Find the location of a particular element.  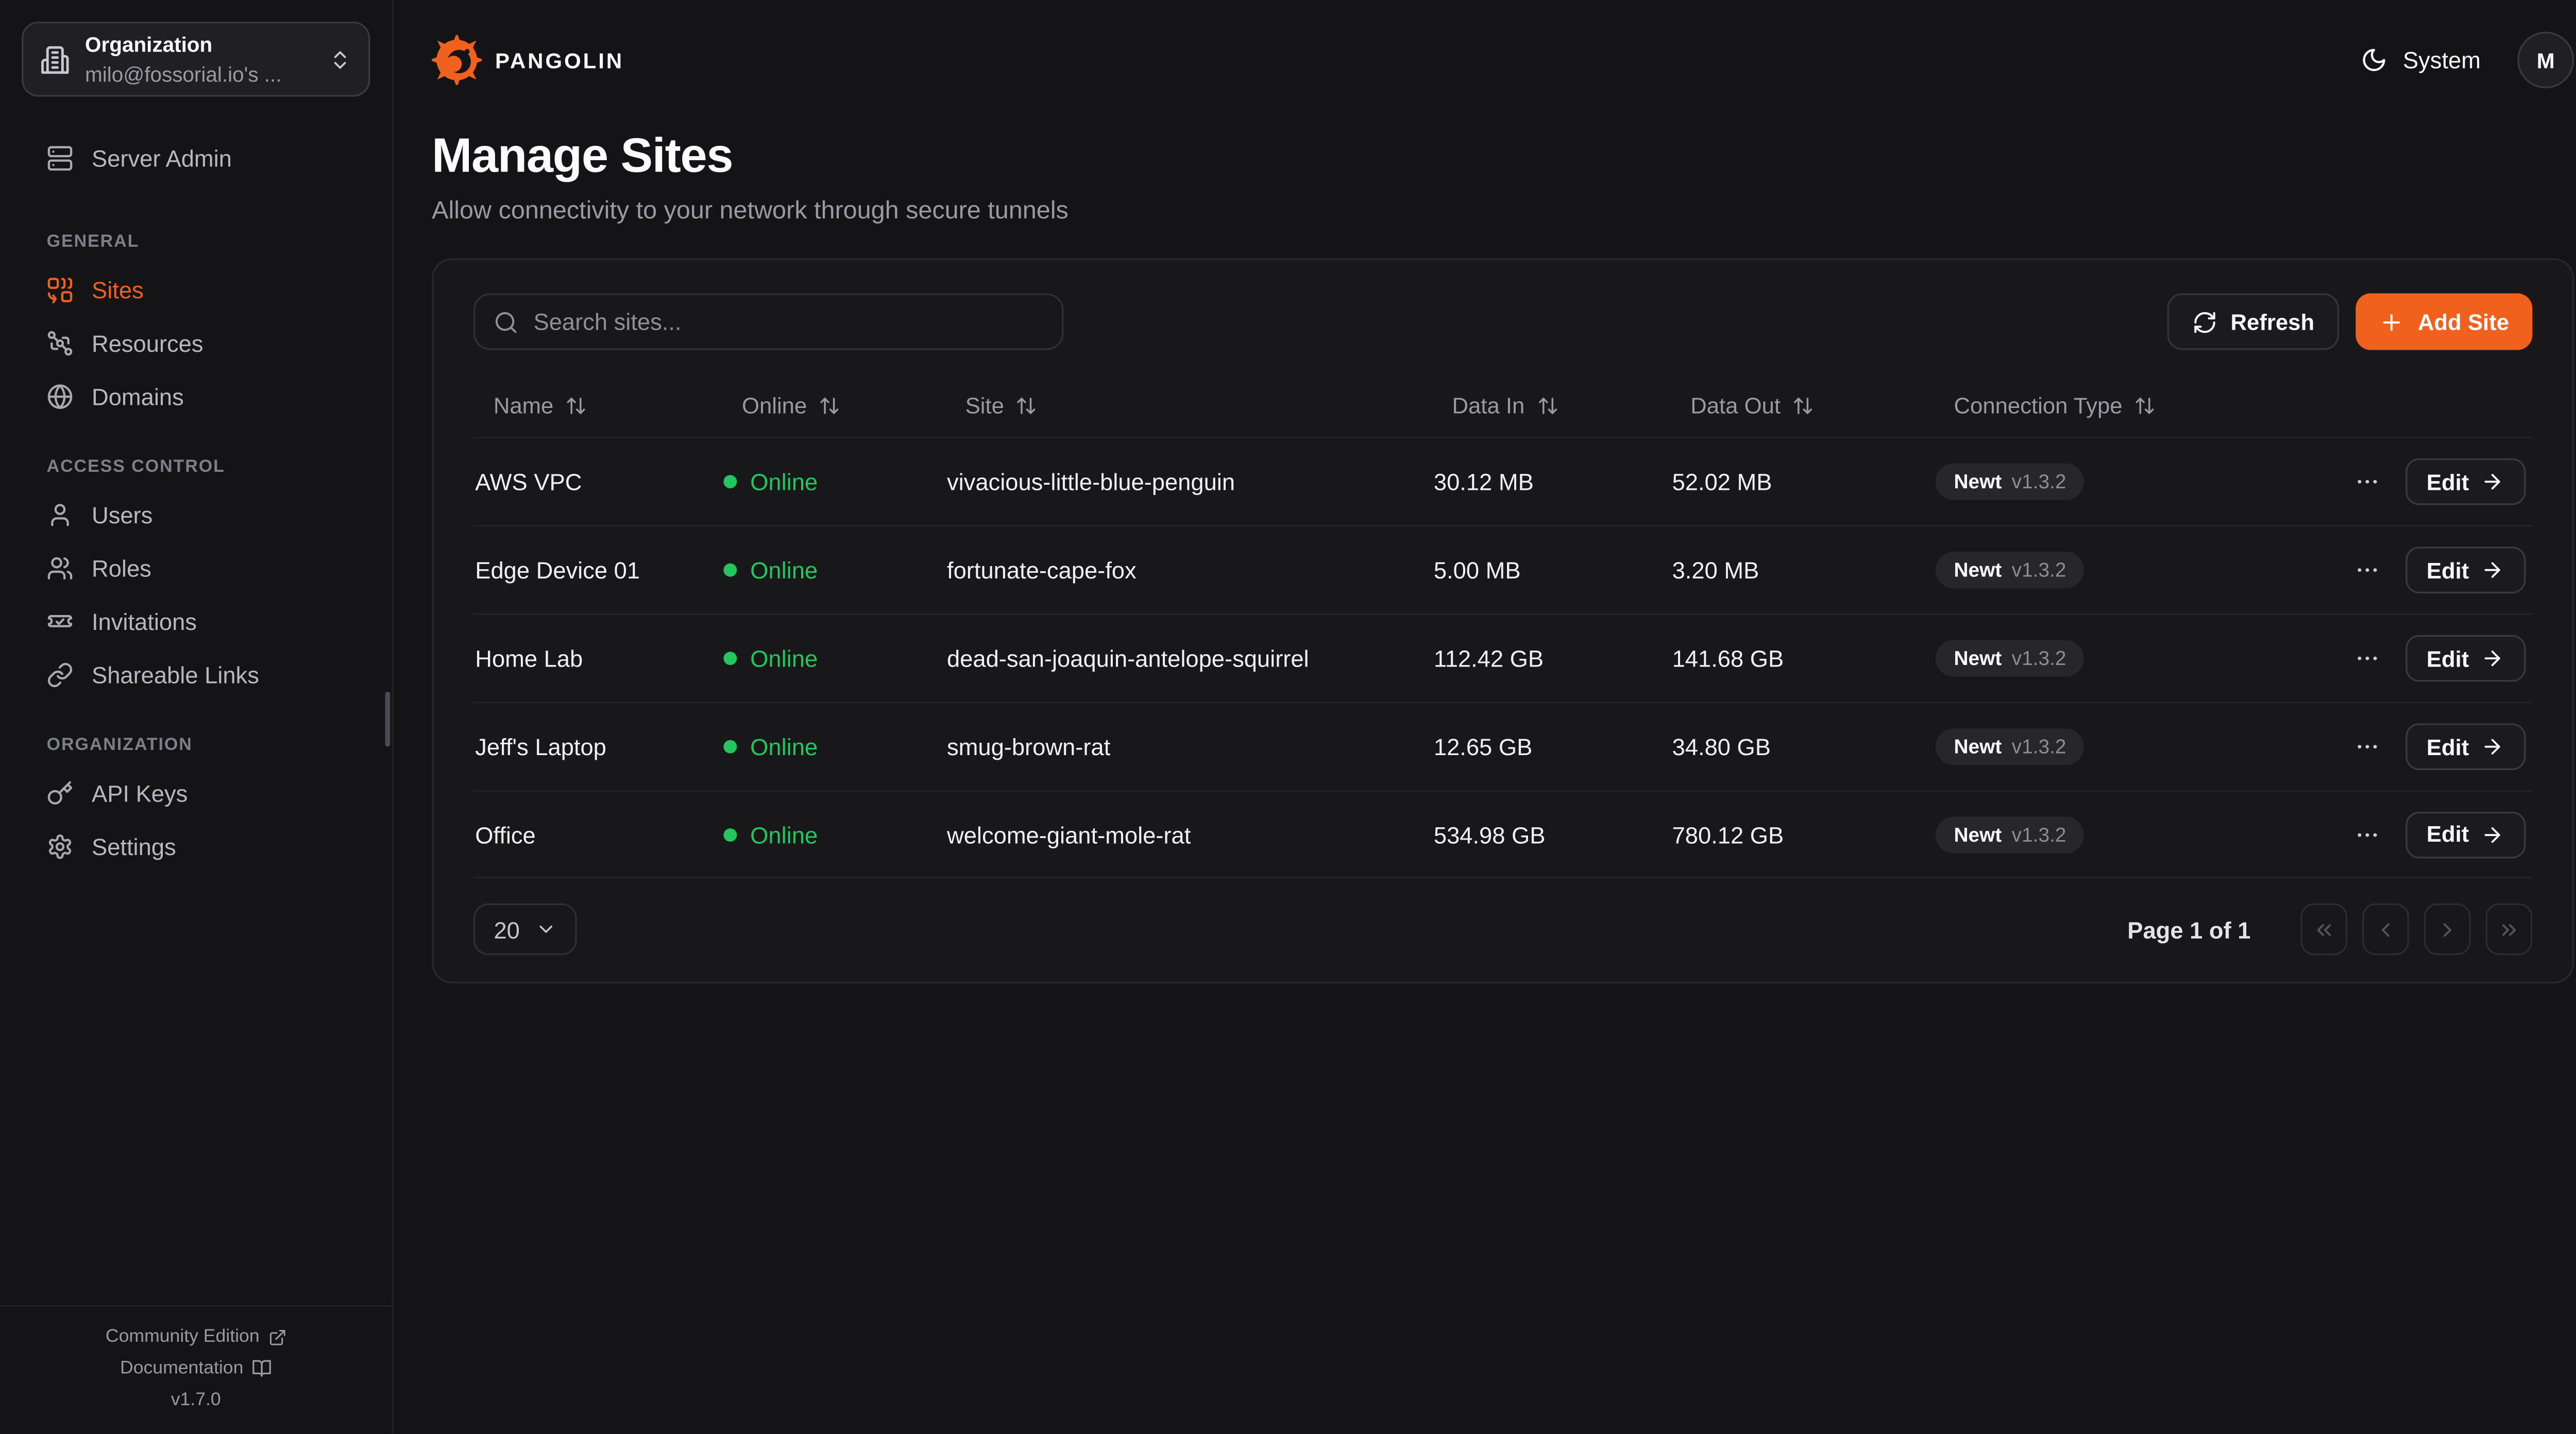

sidebar-item-users: Users is located at coordinates (196, 515).